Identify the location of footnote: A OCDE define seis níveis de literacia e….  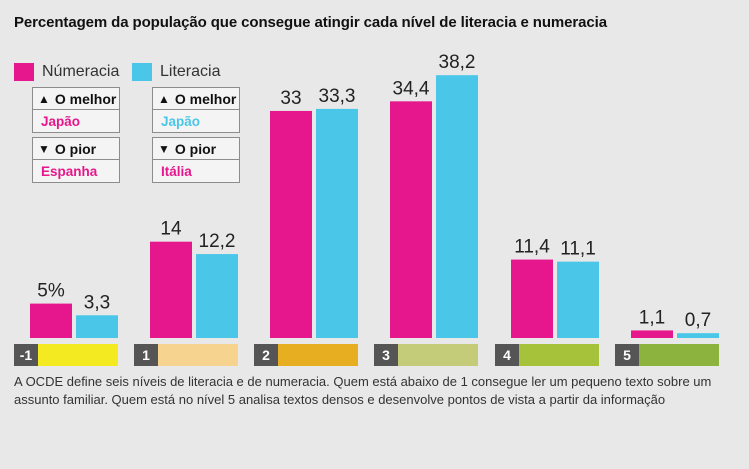
(363, 390).